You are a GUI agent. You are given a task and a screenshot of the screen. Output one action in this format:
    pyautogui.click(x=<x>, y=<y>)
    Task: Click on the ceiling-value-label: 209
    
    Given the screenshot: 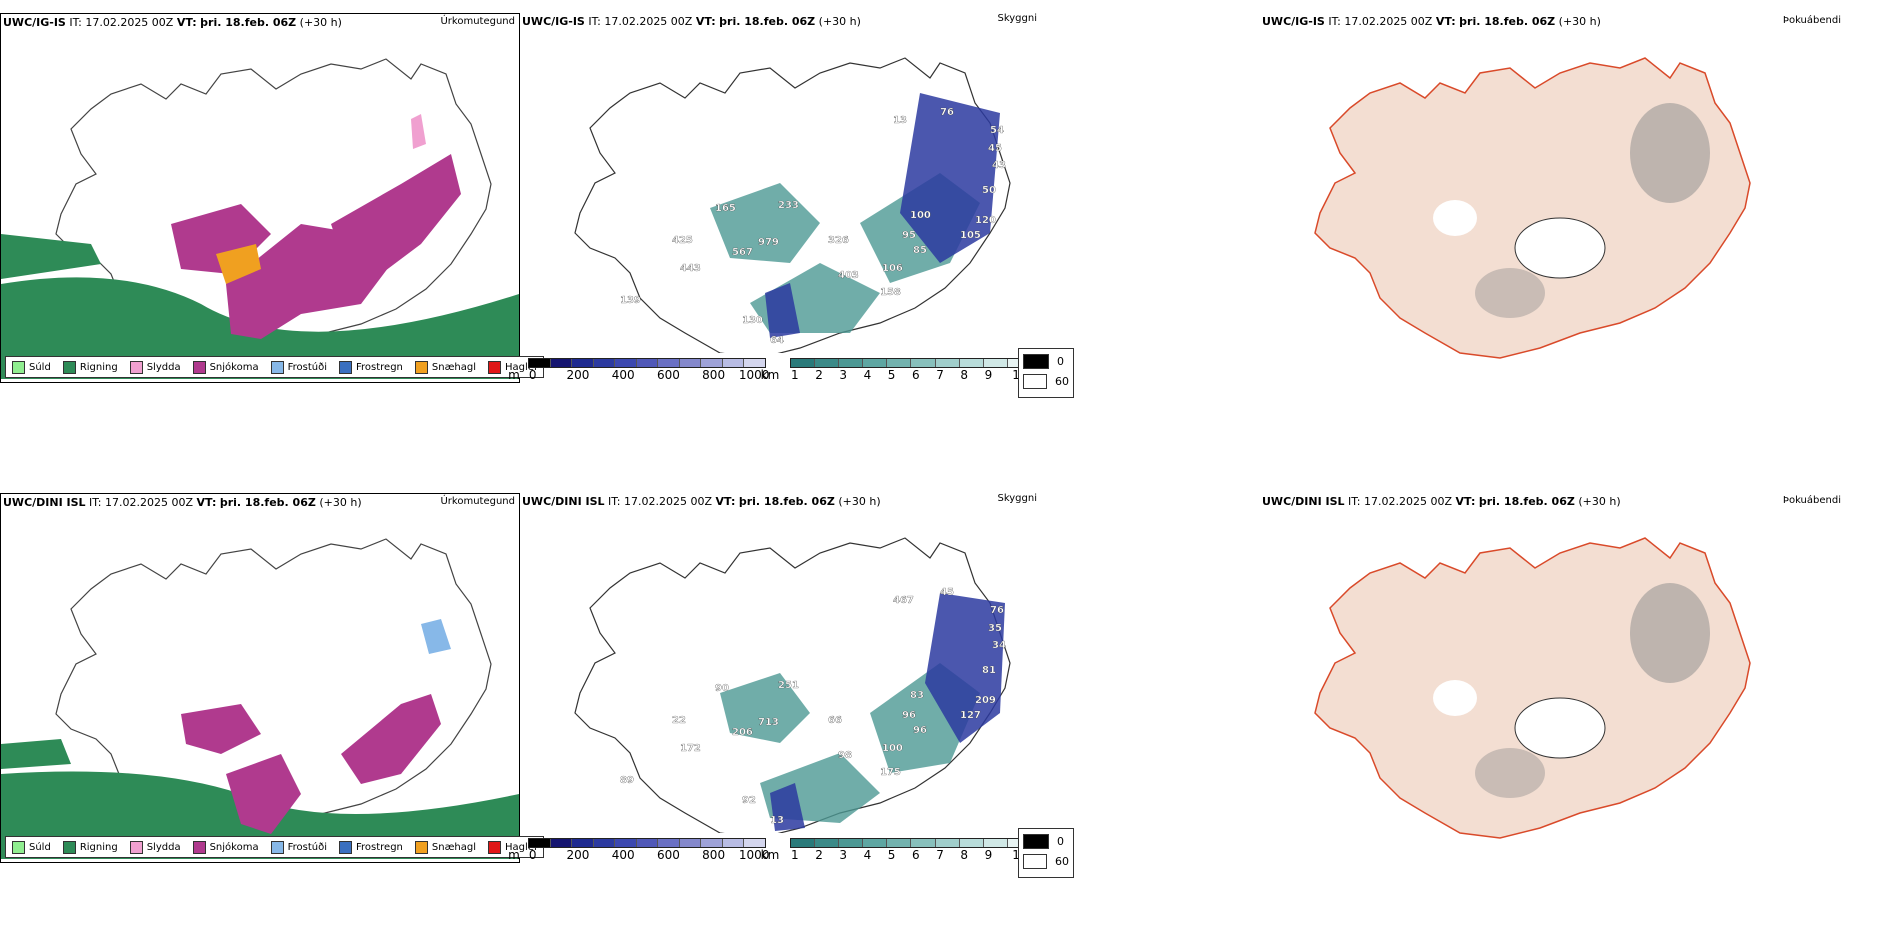 What is the action you would take?
    pyautogui.click(x=985, y=700)
    